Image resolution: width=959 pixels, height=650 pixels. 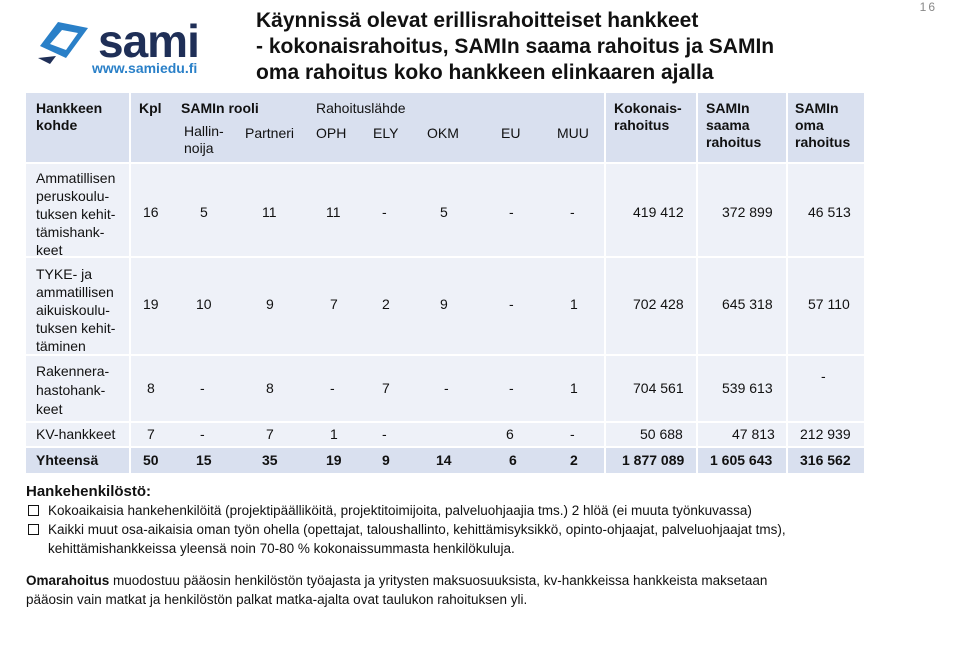 I want to click on row-kohde: Yhteensä, so click(x=67, y=460).